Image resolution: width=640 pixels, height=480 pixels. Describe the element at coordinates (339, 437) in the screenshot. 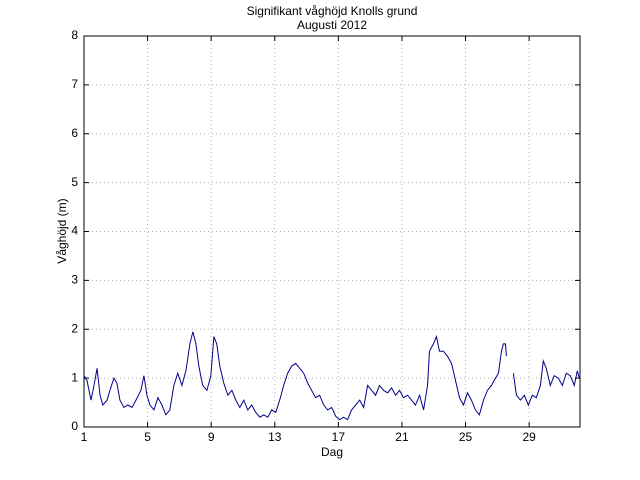

I see `x-tick-label: 17` at that location.